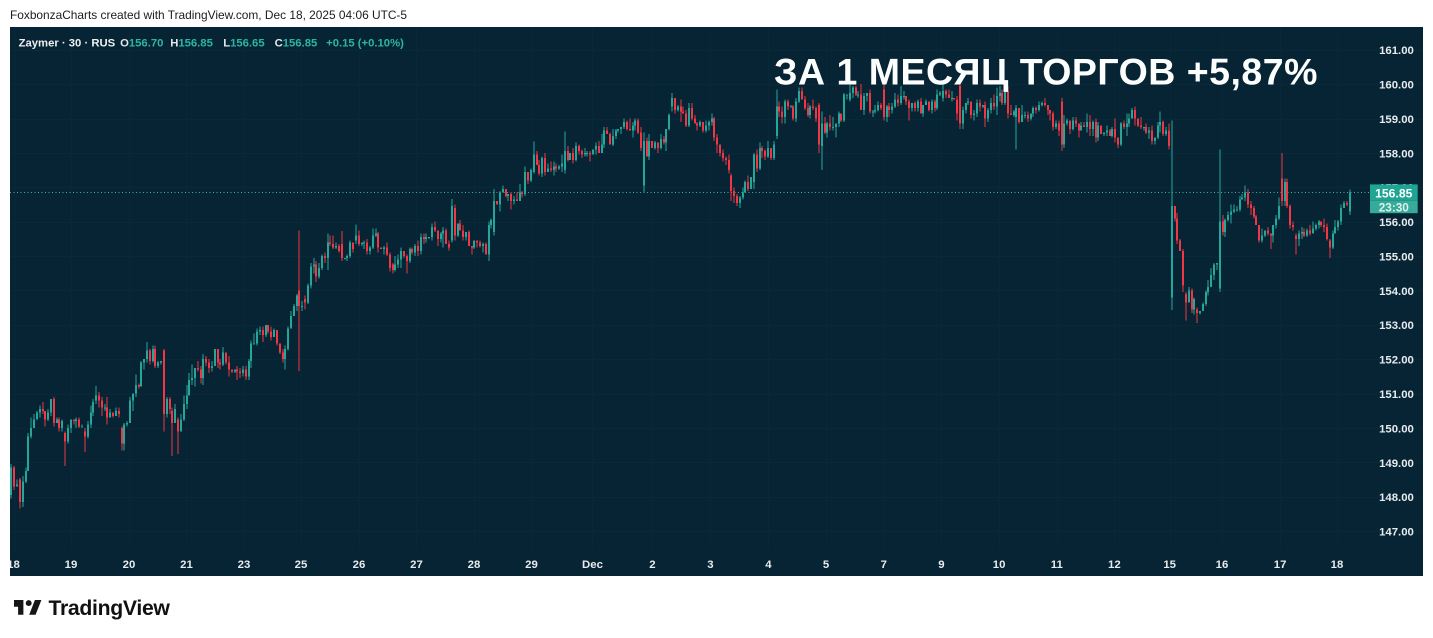  What do you see at coordinates (1396, 395) in the screenshot?
I see `svg-text: 151.00` at bounding box center [1396, 395].